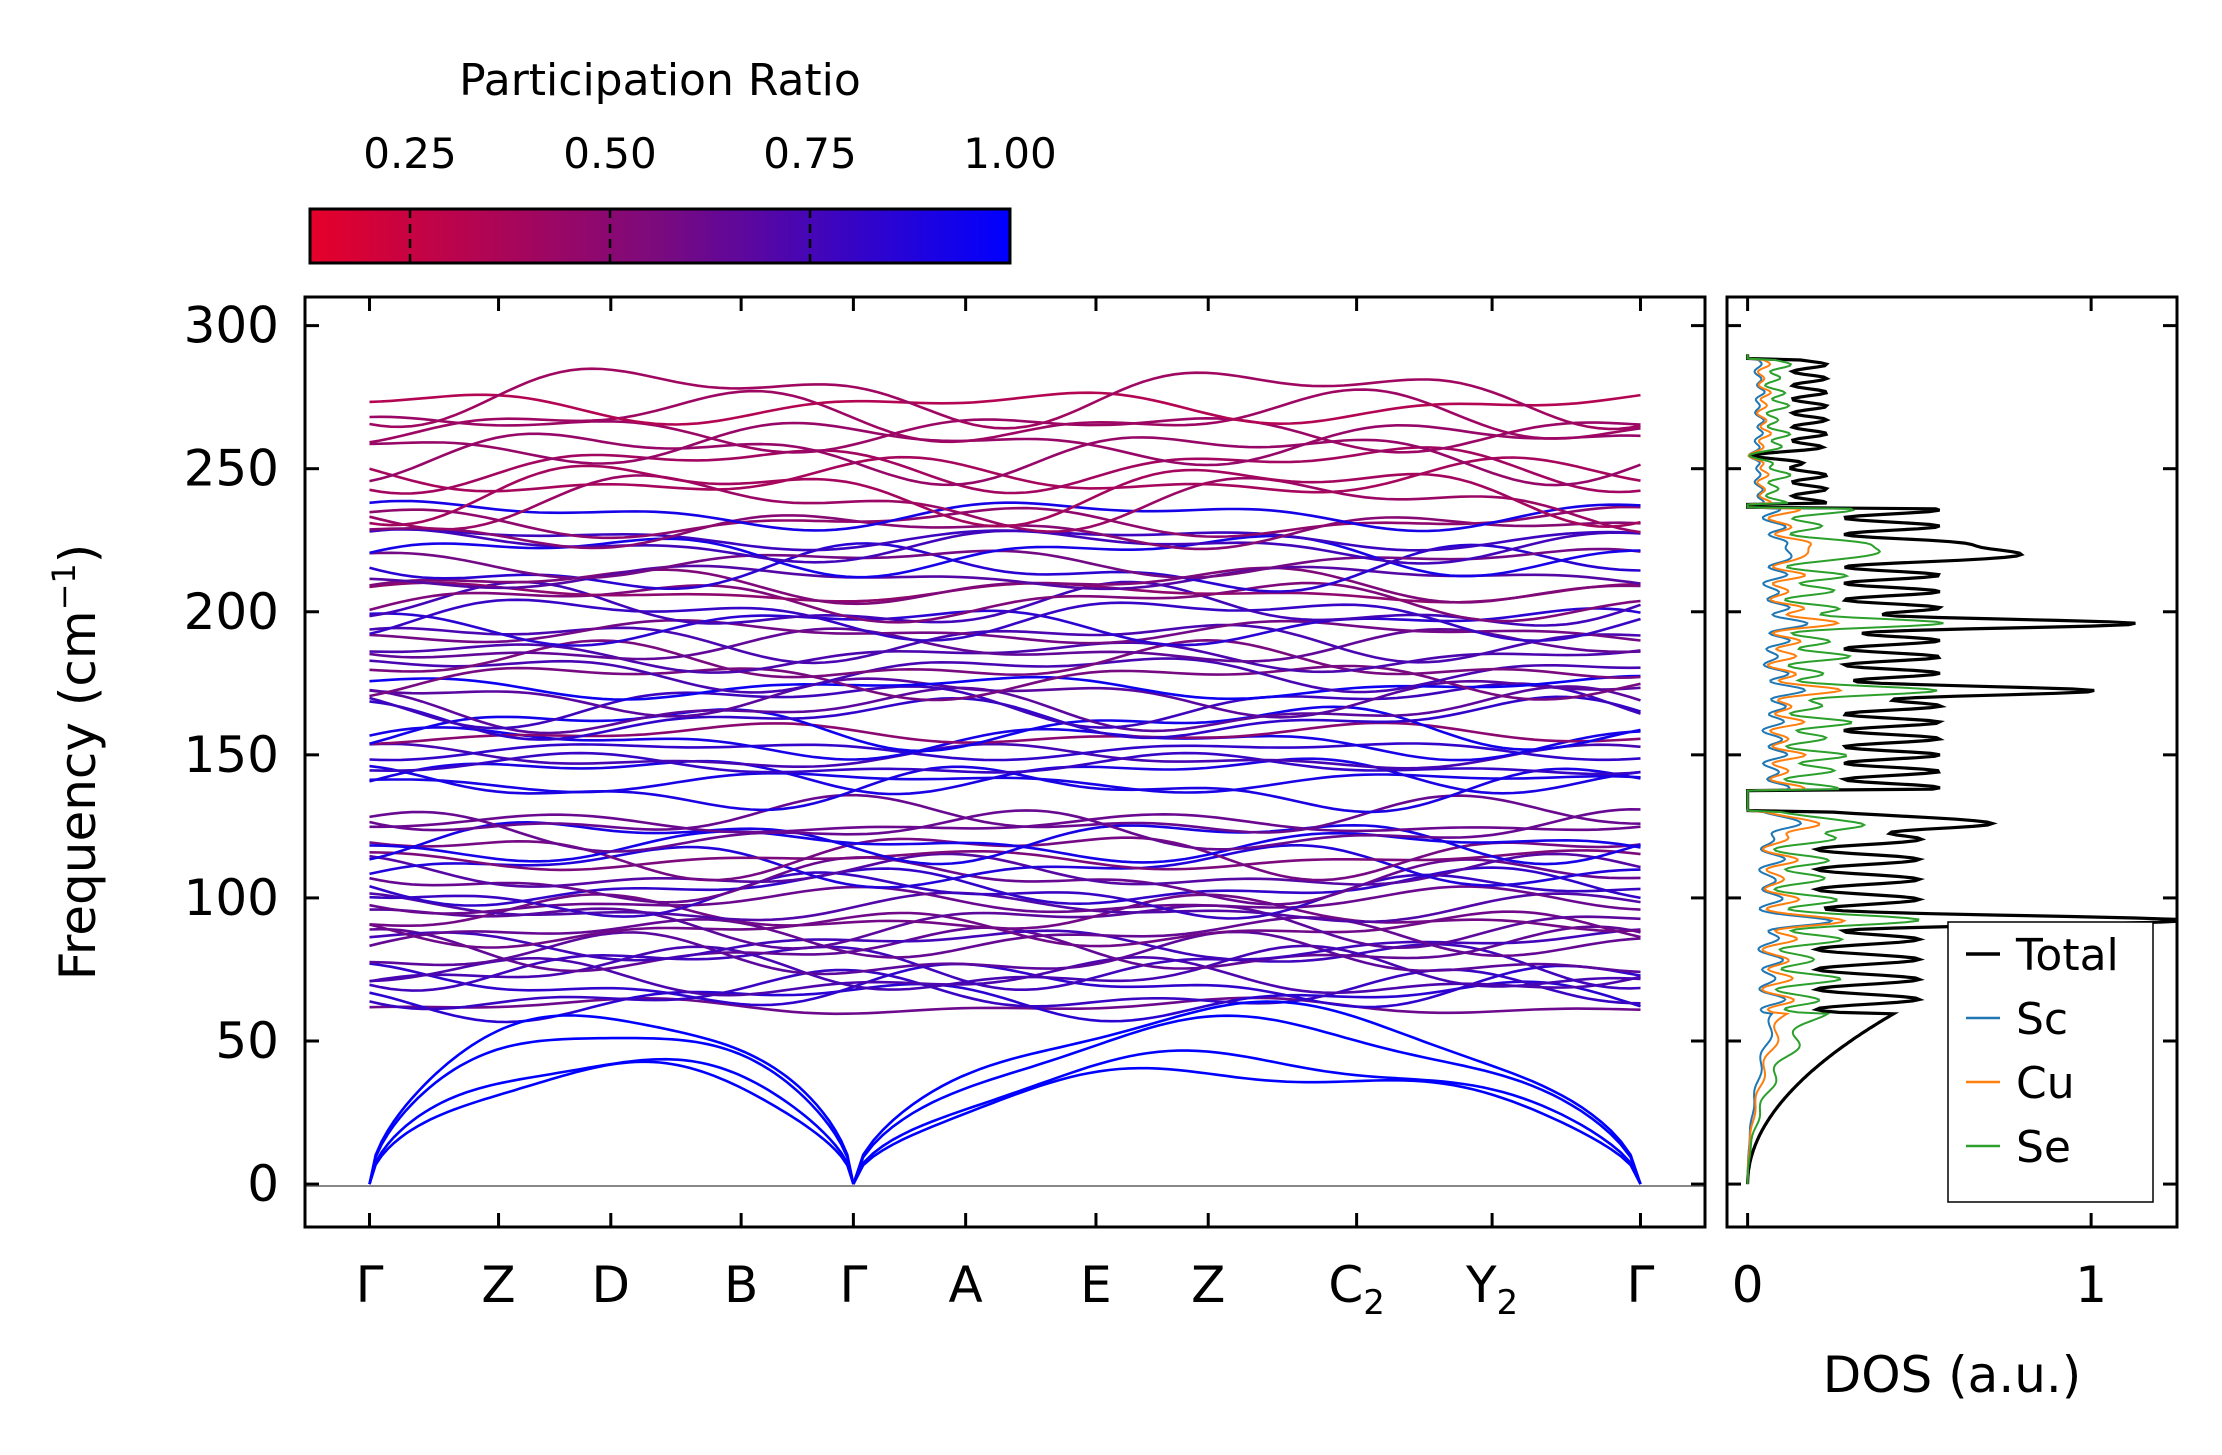  What do you see at coordinates (64, 586) in the screenshot?
I see `y-axis-label-sup: −1` at bounding box center [64, 586].